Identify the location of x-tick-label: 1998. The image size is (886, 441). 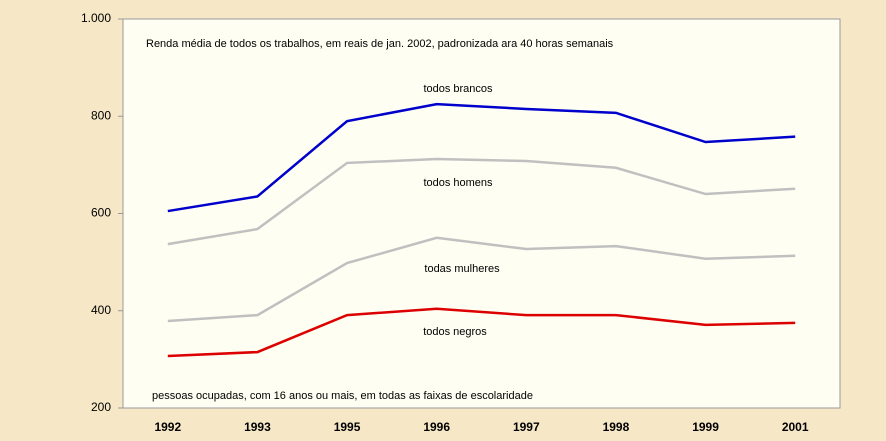
(616, 427).